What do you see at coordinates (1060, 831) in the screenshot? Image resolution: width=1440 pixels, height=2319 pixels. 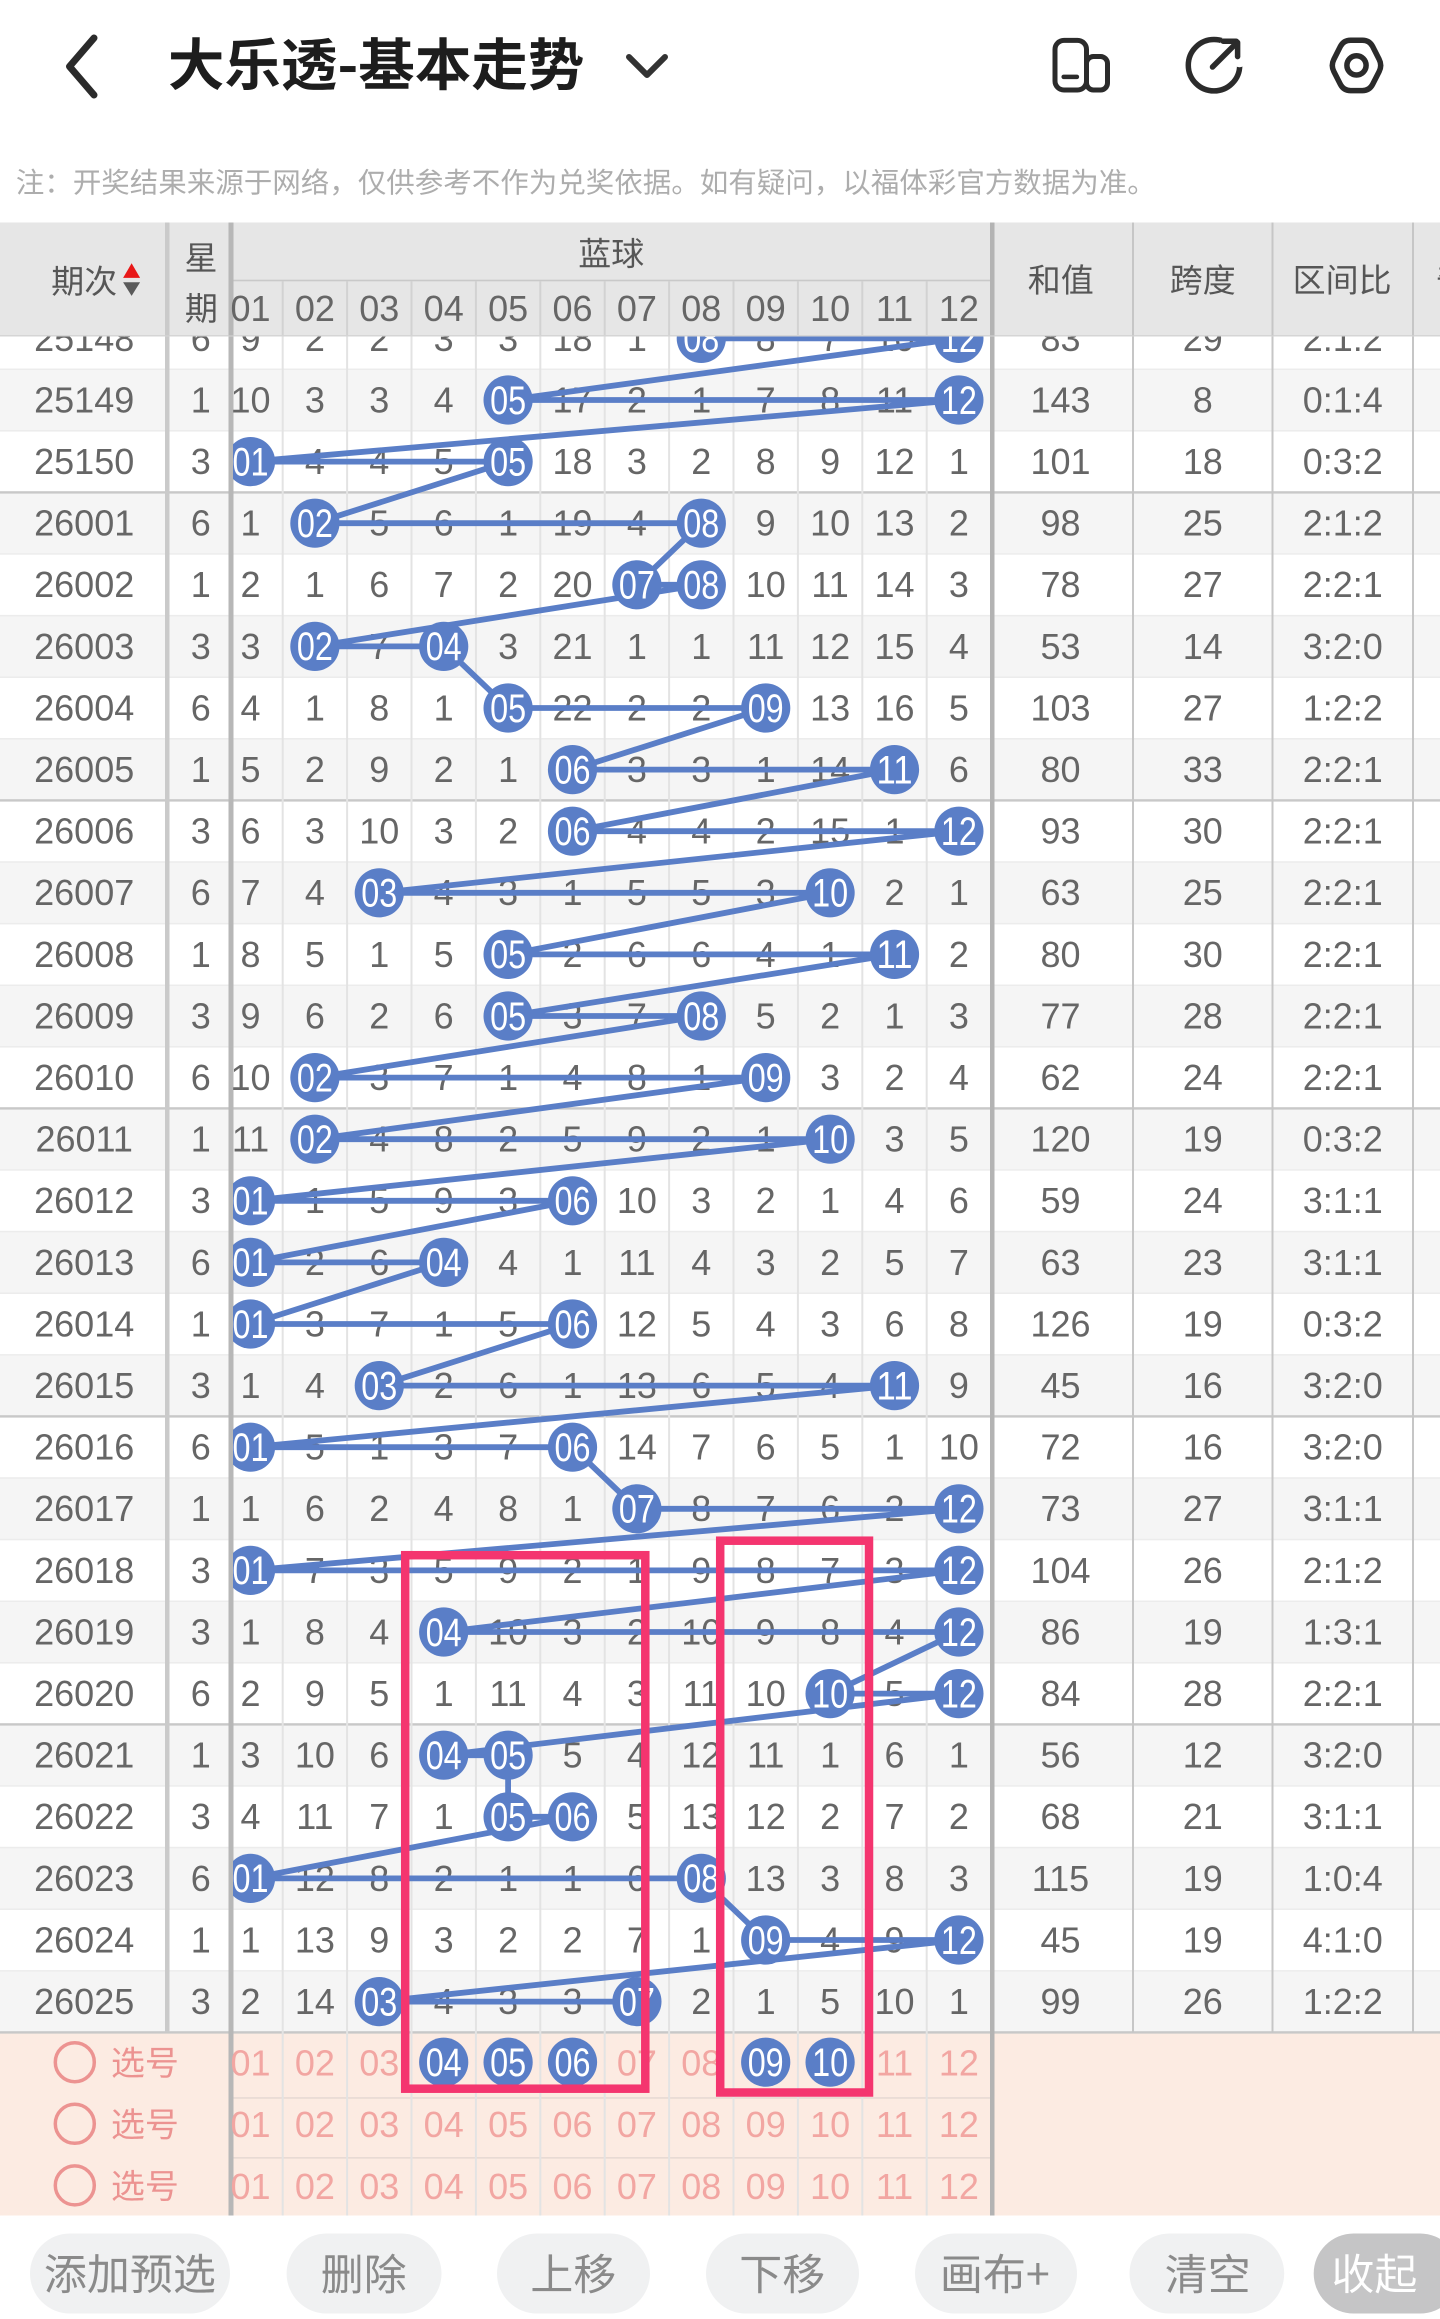 I see `svg-text: 93` at bounding box center [1060, 831].